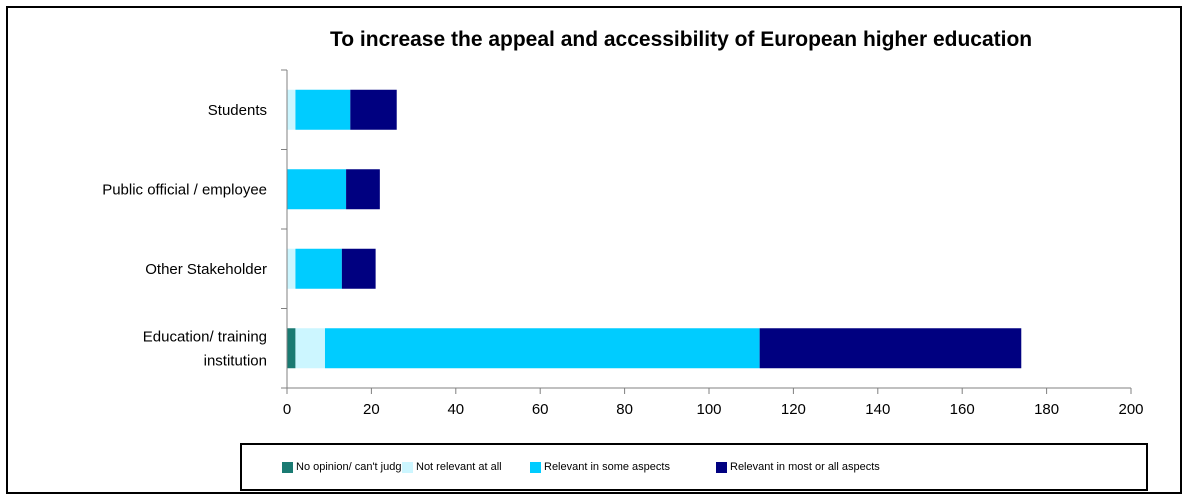  What do you see at coordinates (877, 409) in the screenshot?
I see `x-tick-label: 140` at bounding box center [877, 409].